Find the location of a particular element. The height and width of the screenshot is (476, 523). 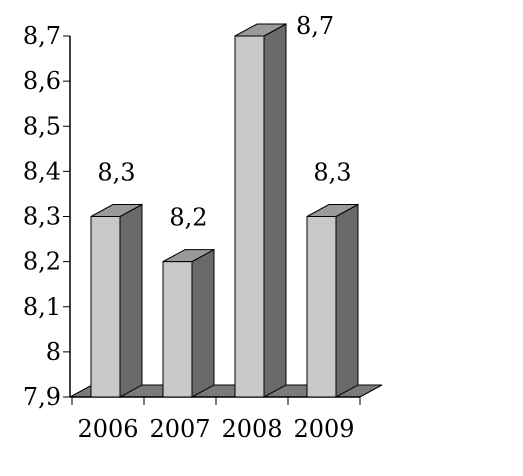

y-tick-label: 8,5 is located at coordinates (42, 126).